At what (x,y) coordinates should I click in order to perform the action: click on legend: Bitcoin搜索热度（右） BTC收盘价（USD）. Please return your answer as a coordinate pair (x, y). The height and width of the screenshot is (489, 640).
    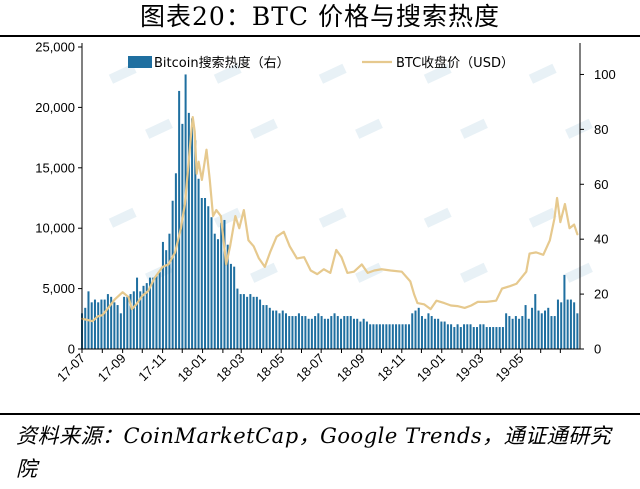
    Looking at the image, I should click on (321, 63).